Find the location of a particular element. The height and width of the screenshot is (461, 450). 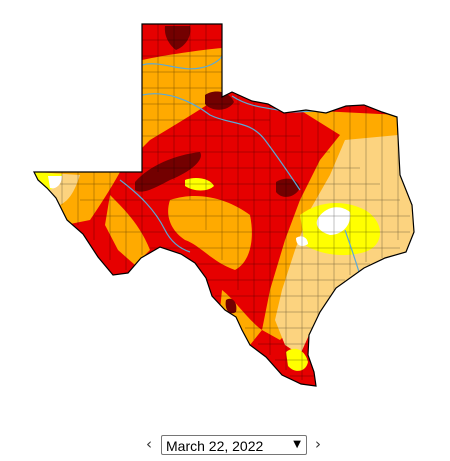

chevron-down-icon: ▼ is located at coordinates (297, 444).